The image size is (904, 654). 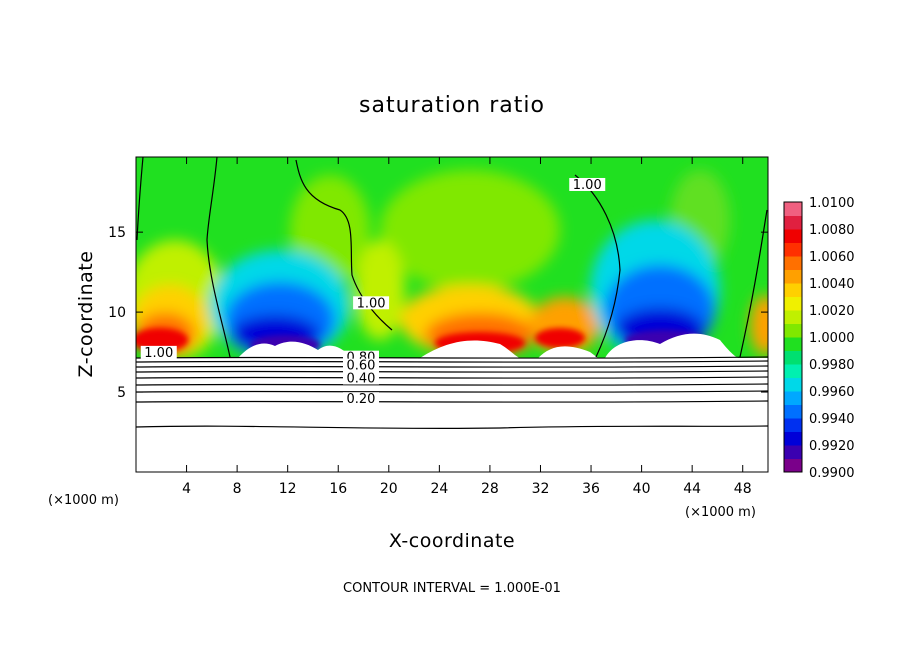 I want to click on x-tick-label: 36, so click(x=591, y=489).